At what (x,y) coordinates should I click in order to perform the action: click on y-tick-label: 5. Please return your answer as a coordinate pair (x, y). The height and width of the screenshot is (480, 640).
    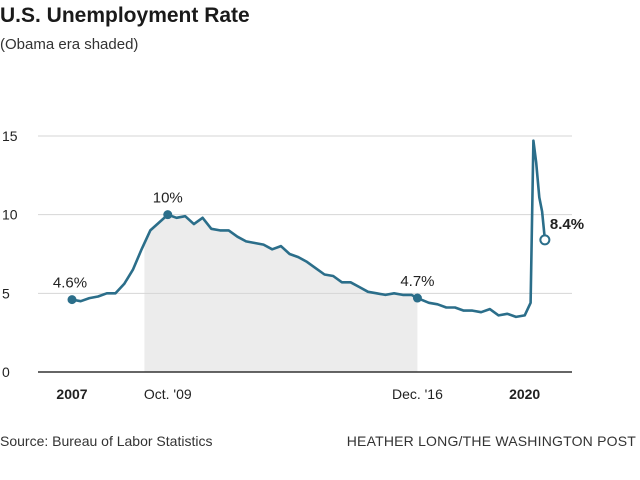
    Looking at the image, I should click on (6, 293).